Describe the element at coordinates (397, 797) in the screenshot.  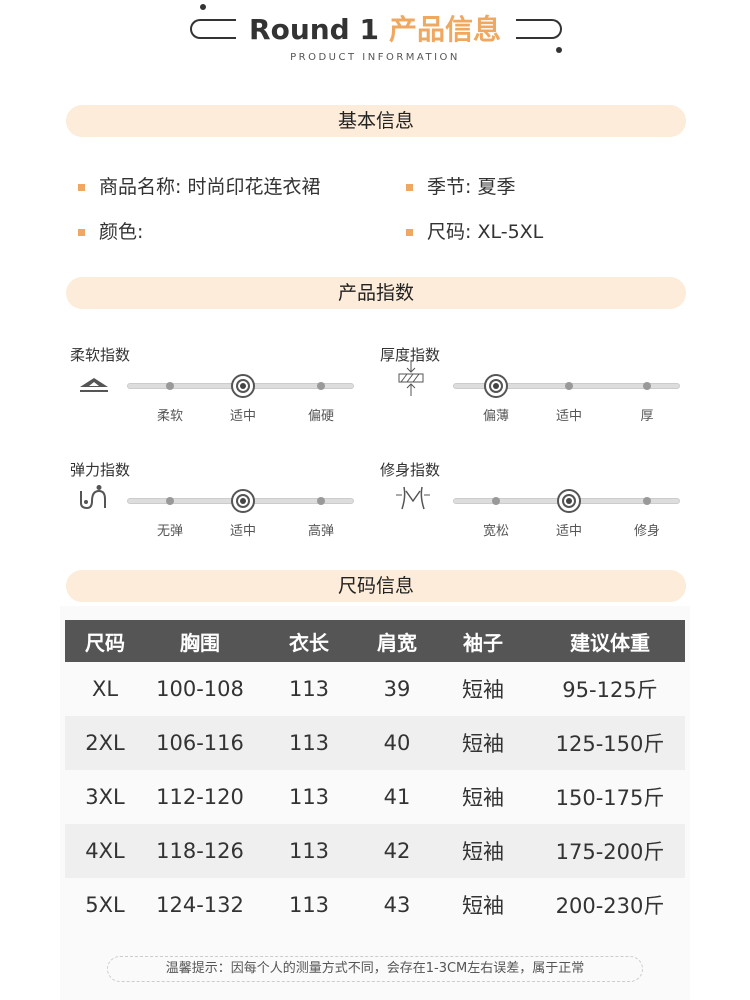
I see `table-cell: 41` at that location.